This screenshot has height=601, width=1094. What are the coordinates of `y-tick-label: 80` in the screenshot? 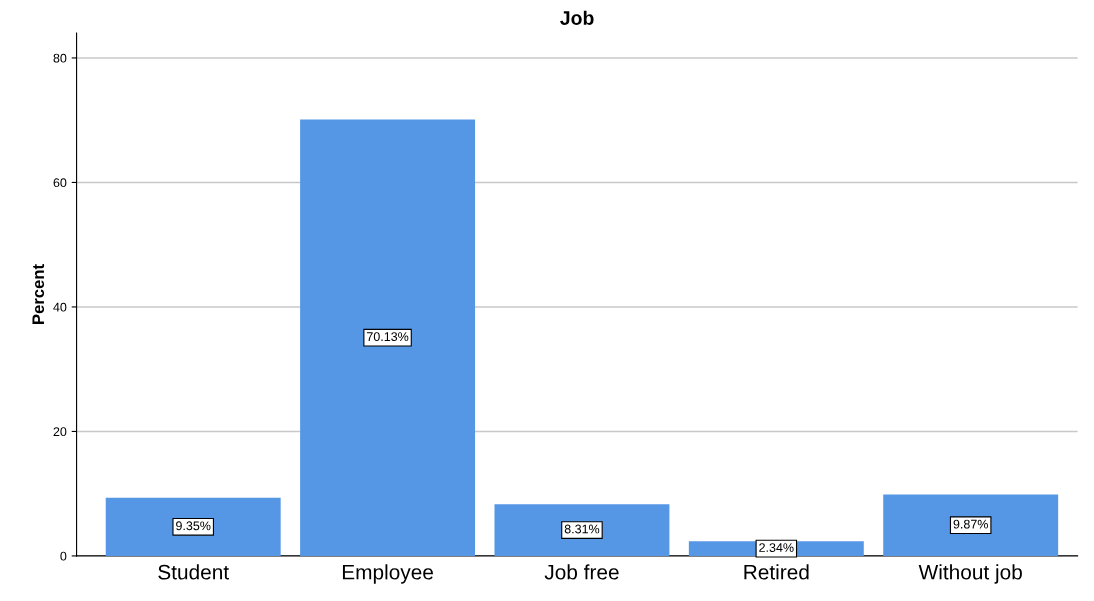 It's located at (60, 58).